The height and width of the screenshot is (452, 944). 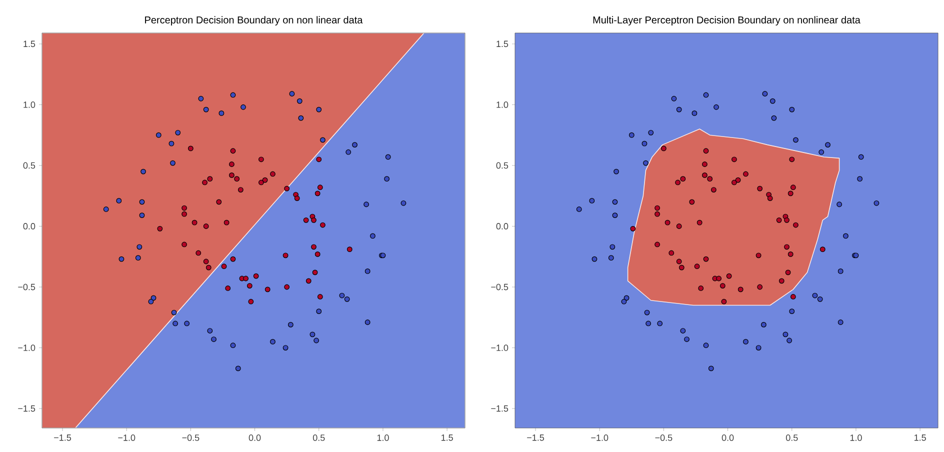 What do you see at coordinates (920, 437) in the screenshot?
I see `x-tick-label: 1.5` at bounding box center [920, 437].